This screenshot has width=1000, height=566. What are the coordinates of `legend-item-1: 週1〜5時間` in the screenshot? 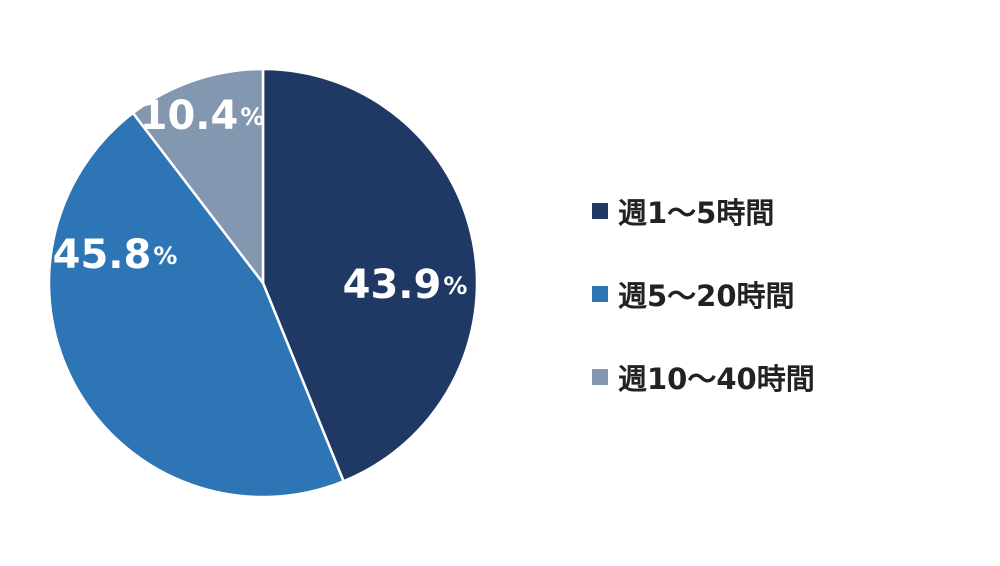 It's located at (782, 211).